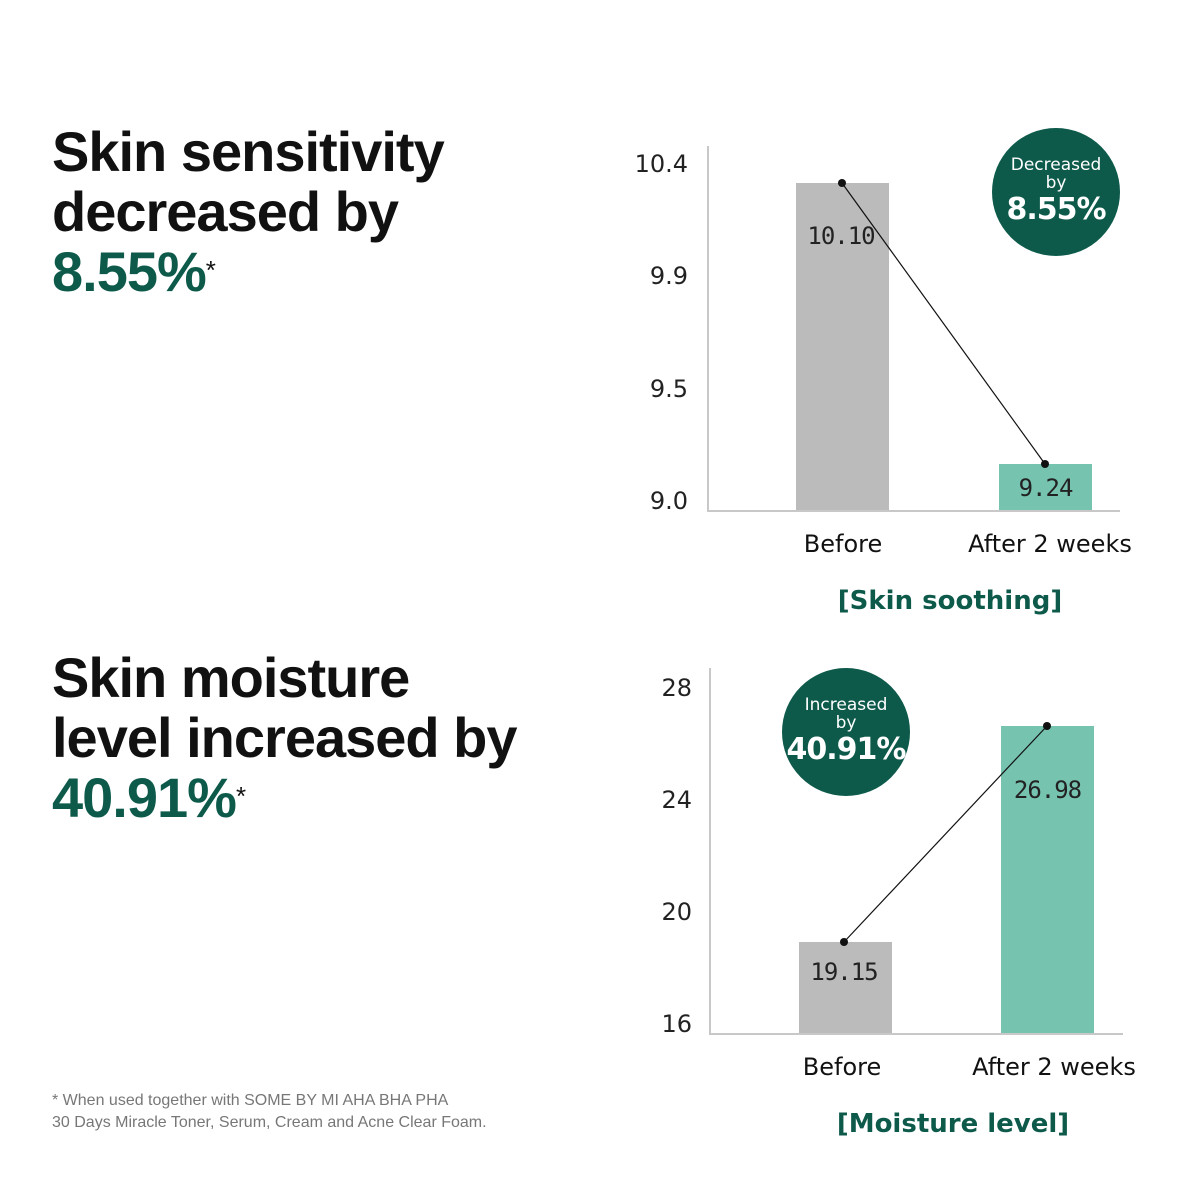  What do you see at coordinates (231, 677) in the screenshot?
I see `headline-line1: Skin moisture` at bounding box center [231, 677].